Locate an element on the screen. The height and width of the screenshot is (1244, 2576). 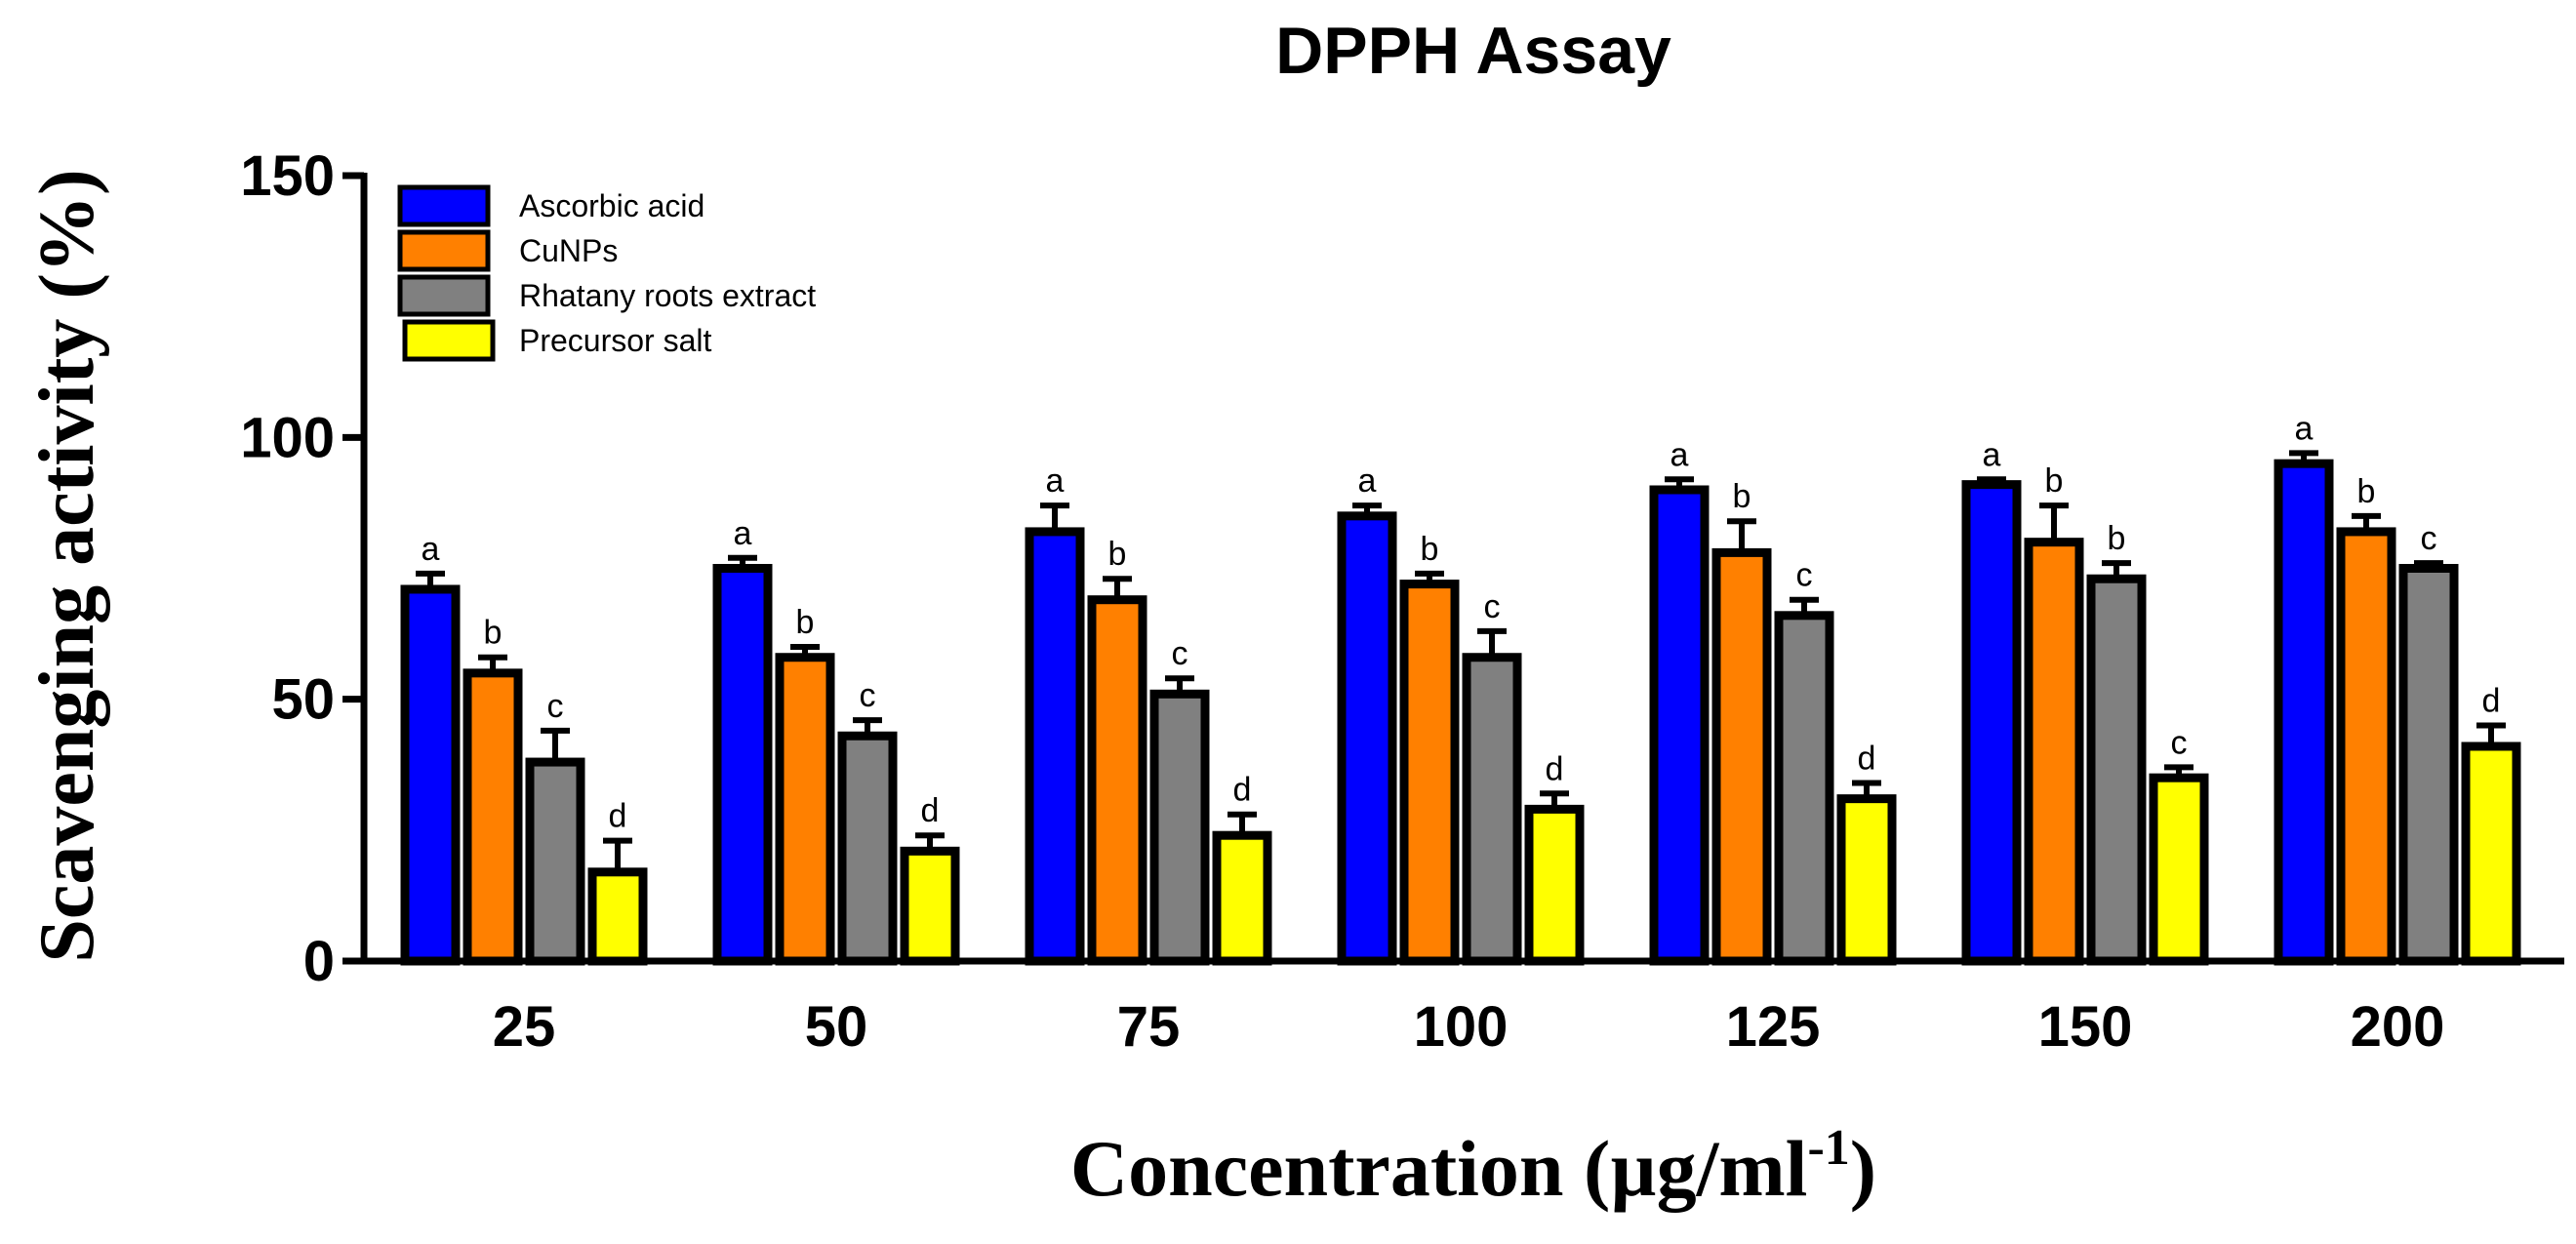
bar-group-100: a b c d 100 is located at coordinates (1461, 760).